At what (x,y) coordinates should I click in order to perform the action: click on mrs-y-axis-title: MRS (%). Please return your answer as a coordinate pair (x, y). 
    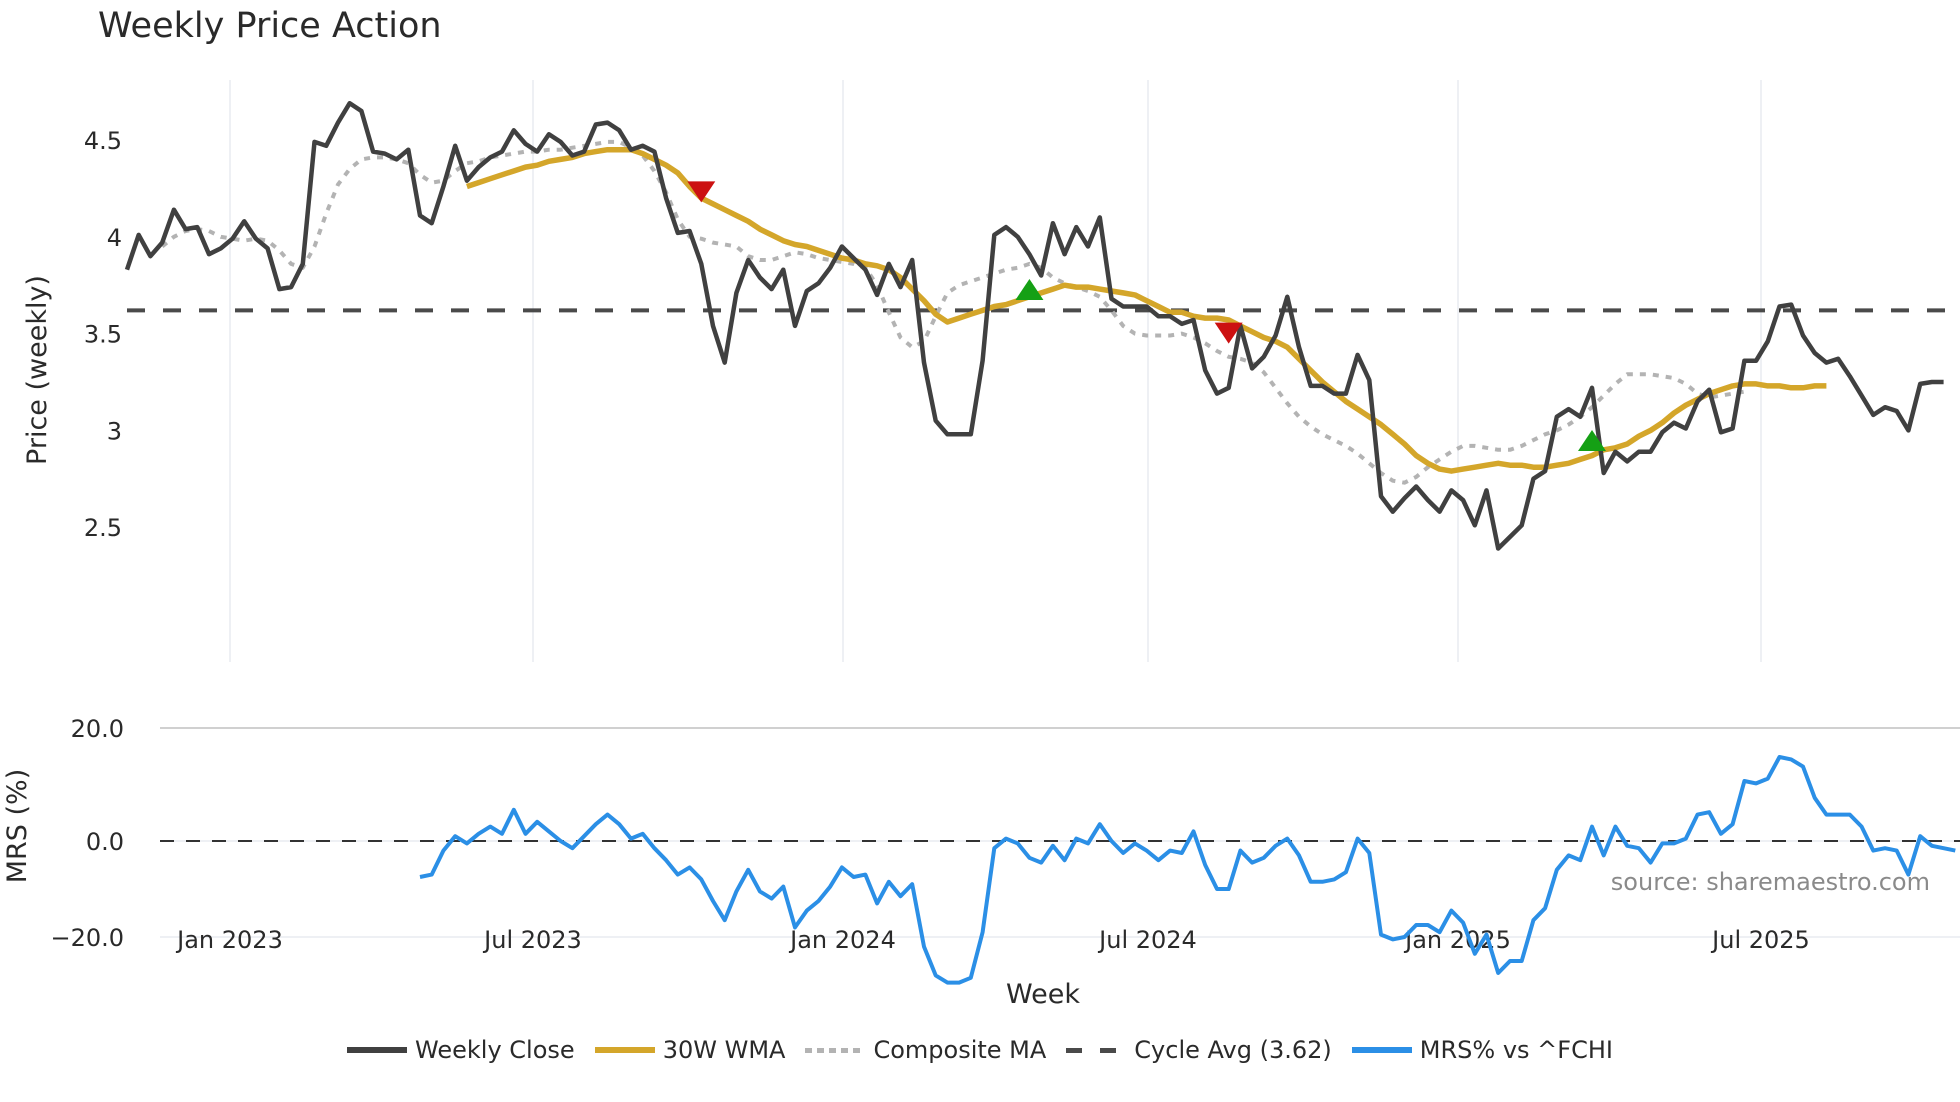
    Looking at the image, I should click on (17, 826).